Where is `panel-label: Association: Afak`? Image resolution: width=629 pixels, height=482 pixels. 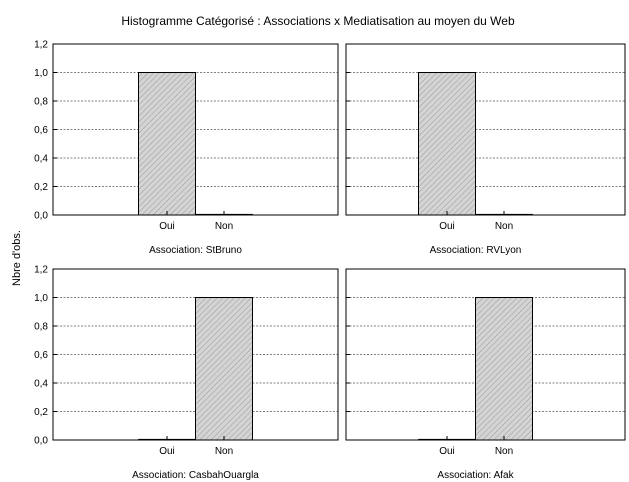
panel-label: Association: Afak is located at coordinates (475, 475).